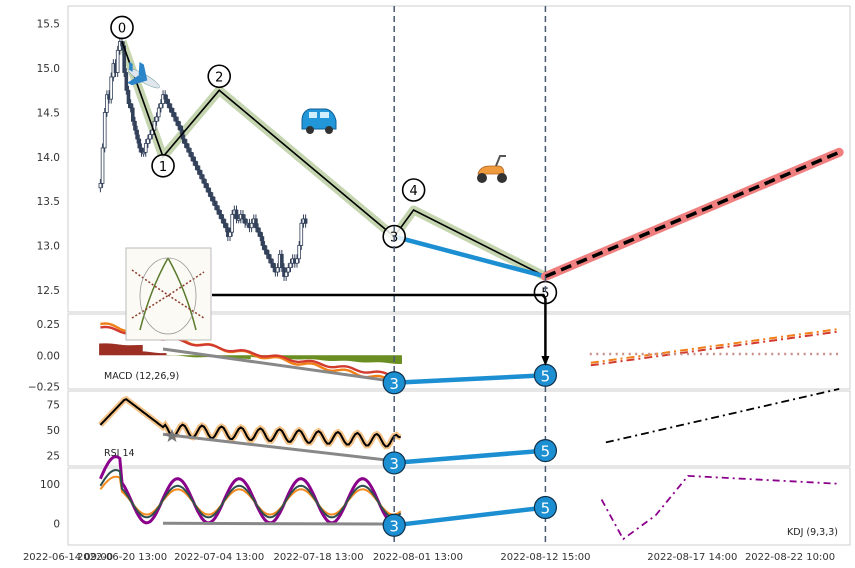 The image size is (855, 568). I want to click on wave-label-text: 4, so click(413, 191).